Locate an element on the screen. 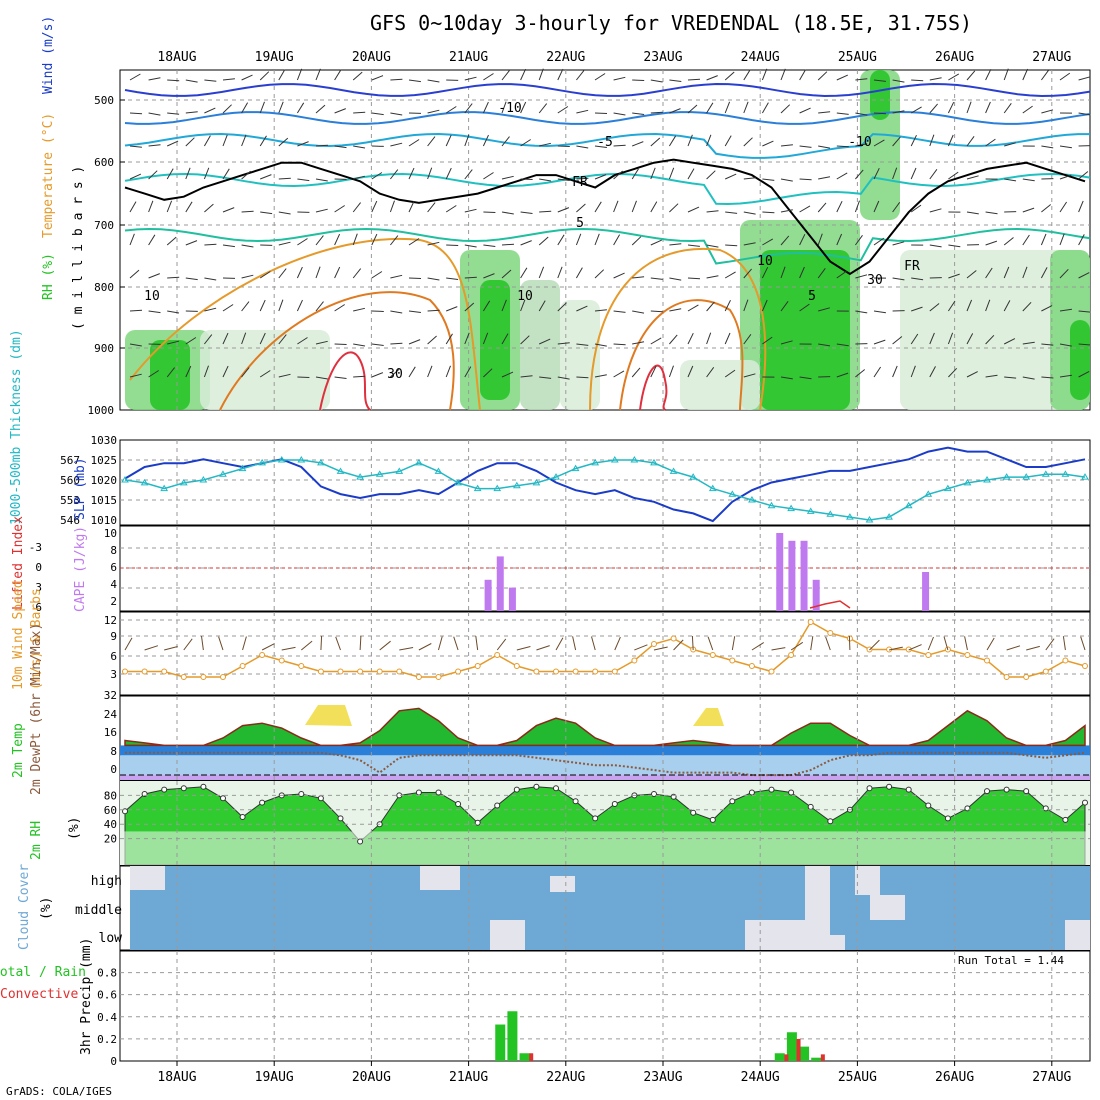  wind-tick-label: 3 is located at coordinates (113, 674).